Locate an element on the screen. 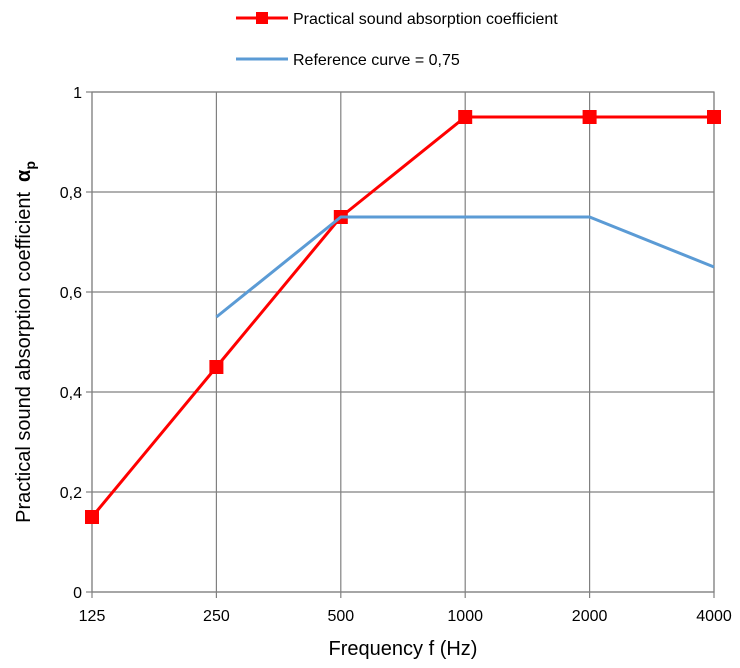  y-tick-label: 1 is located at coordinates (77, 93).